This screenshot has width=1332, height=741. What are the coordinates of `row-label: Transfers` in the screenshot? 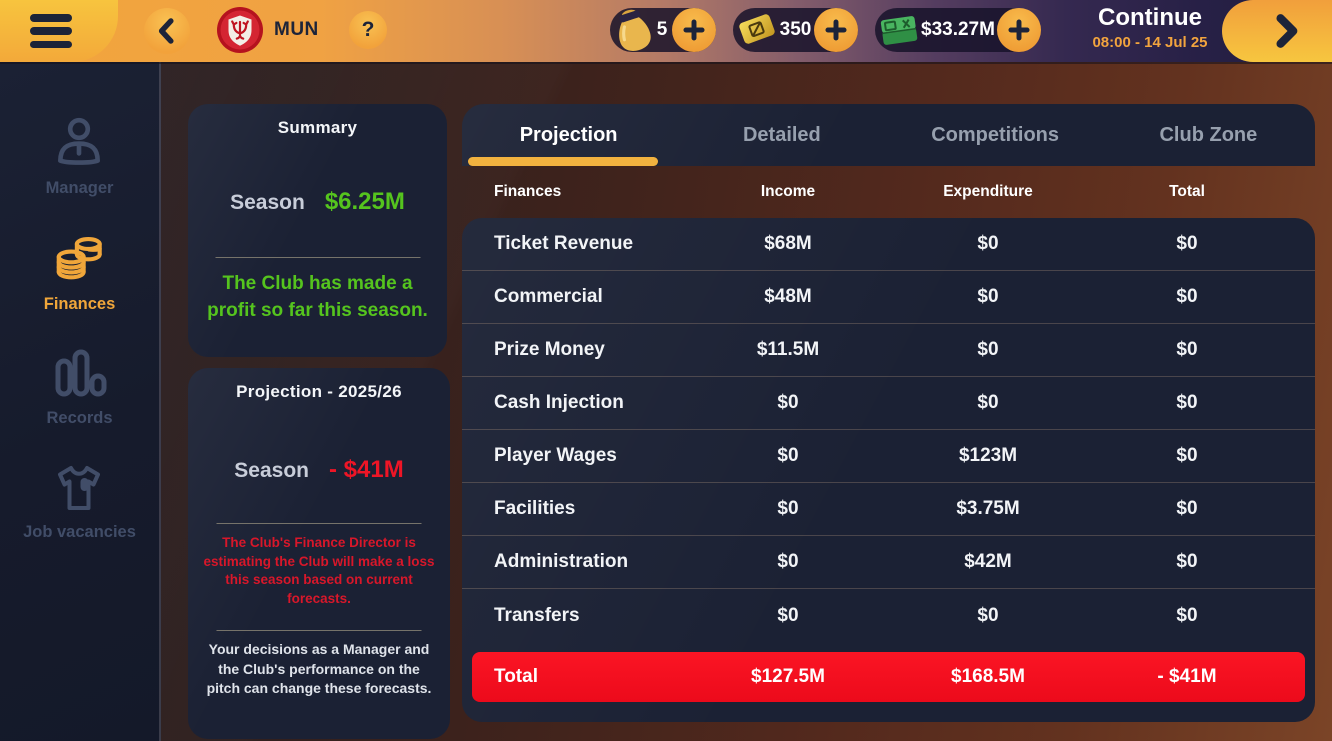 It's located at (537, 615).